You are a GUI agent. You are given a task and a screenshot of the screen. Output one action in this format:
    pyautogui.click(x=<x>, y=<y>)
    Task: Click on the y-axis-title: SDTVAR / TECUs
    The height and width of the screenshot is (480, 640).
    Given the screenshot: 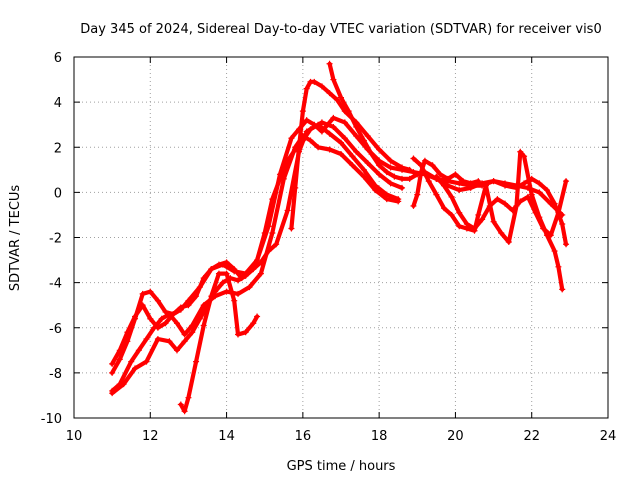 What is the action you would take?
    pyautogui.click(x=15, y=238)
    